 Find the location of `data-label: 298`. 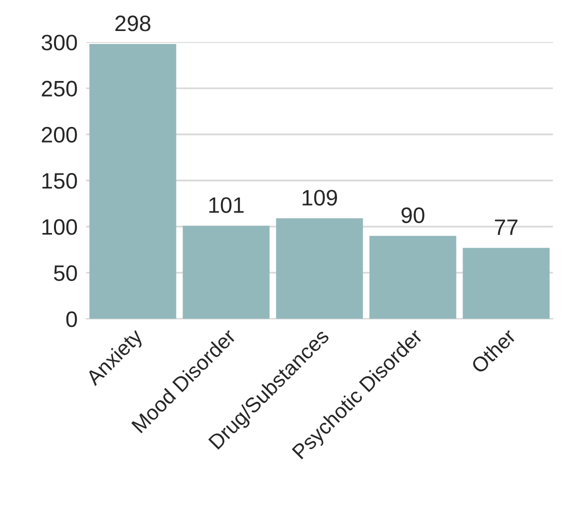

data-label: 298 is located at coordinates (132, 24).